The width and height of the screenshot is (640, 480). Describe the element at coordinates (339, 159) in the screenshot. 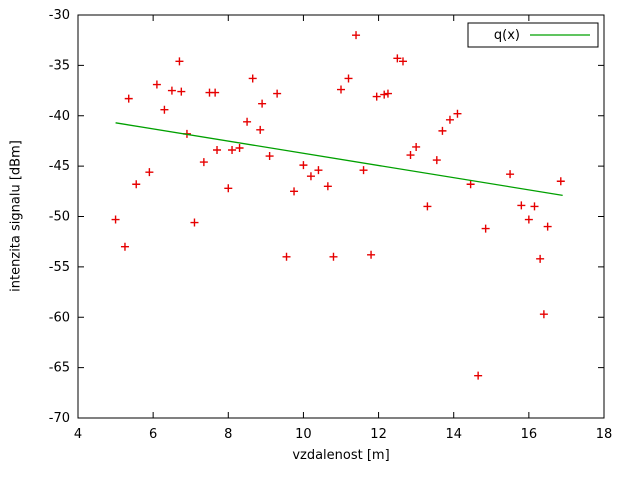

I see `fit-line` at that location.